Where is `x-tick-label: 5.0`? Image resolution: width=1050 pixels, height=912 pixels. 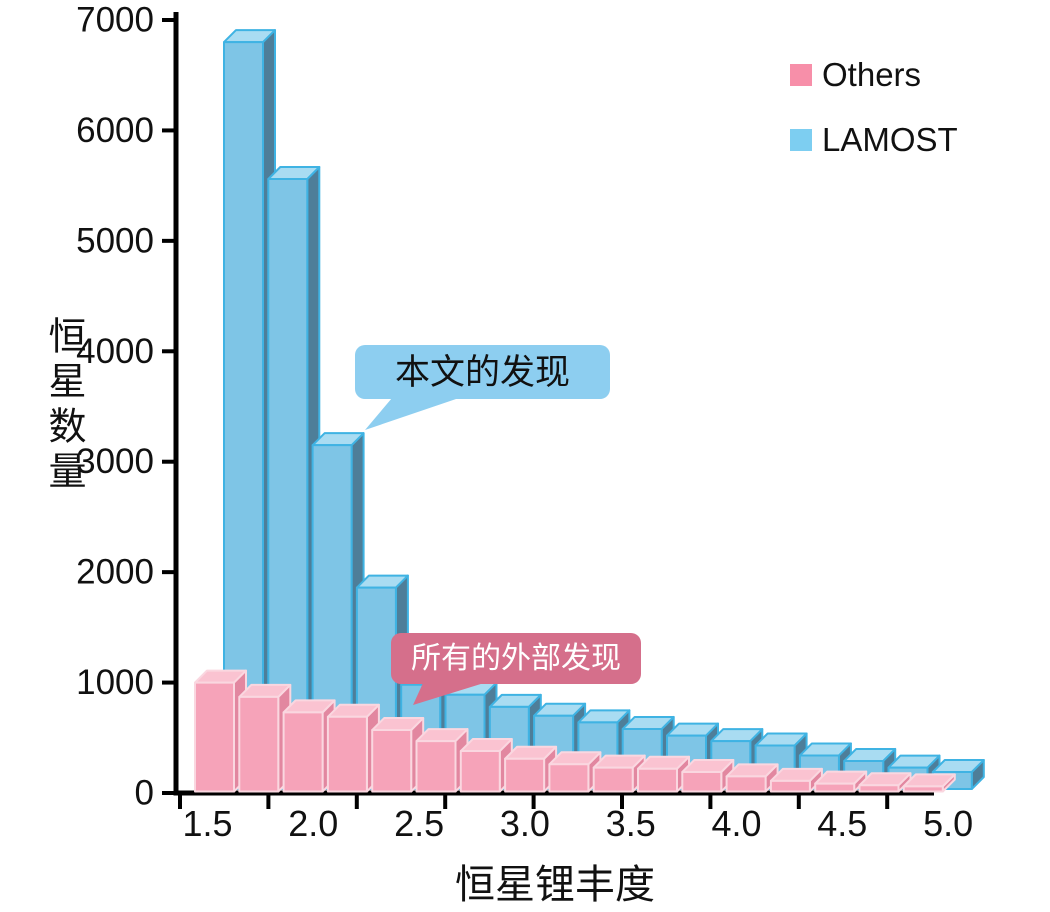 x-tick-label: 5.0 is located at coordinates (948, 823).